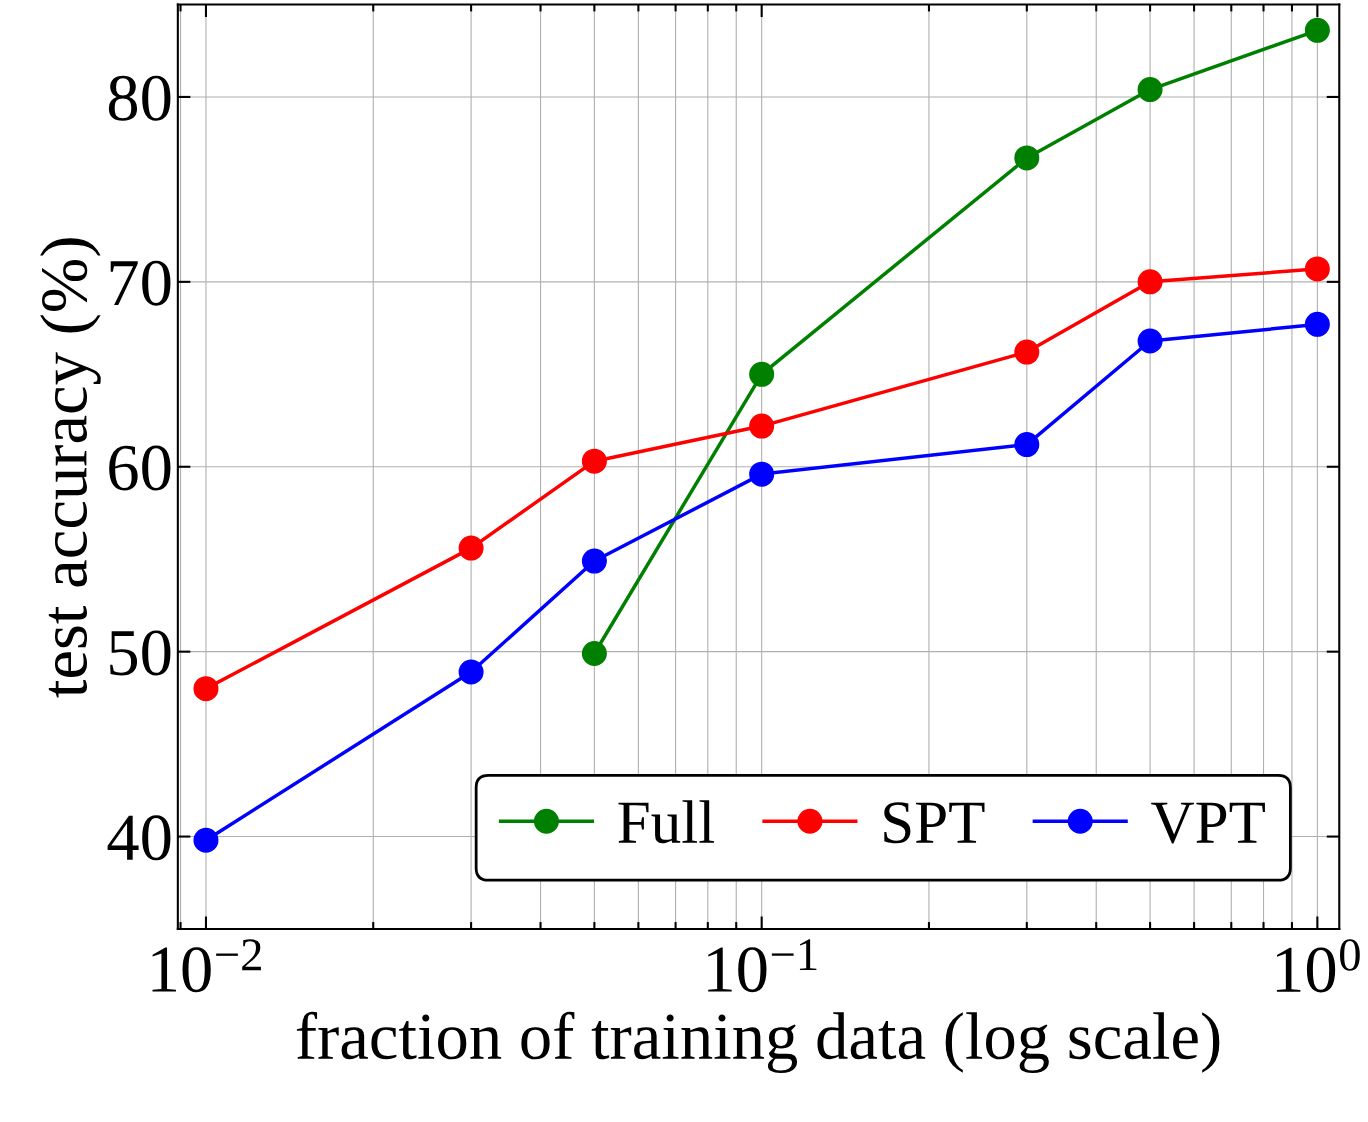  What do you see at coordinates (140, 283) in the screenshot?
I see `y-tick-label: 70` at bounding box center [140, 283].